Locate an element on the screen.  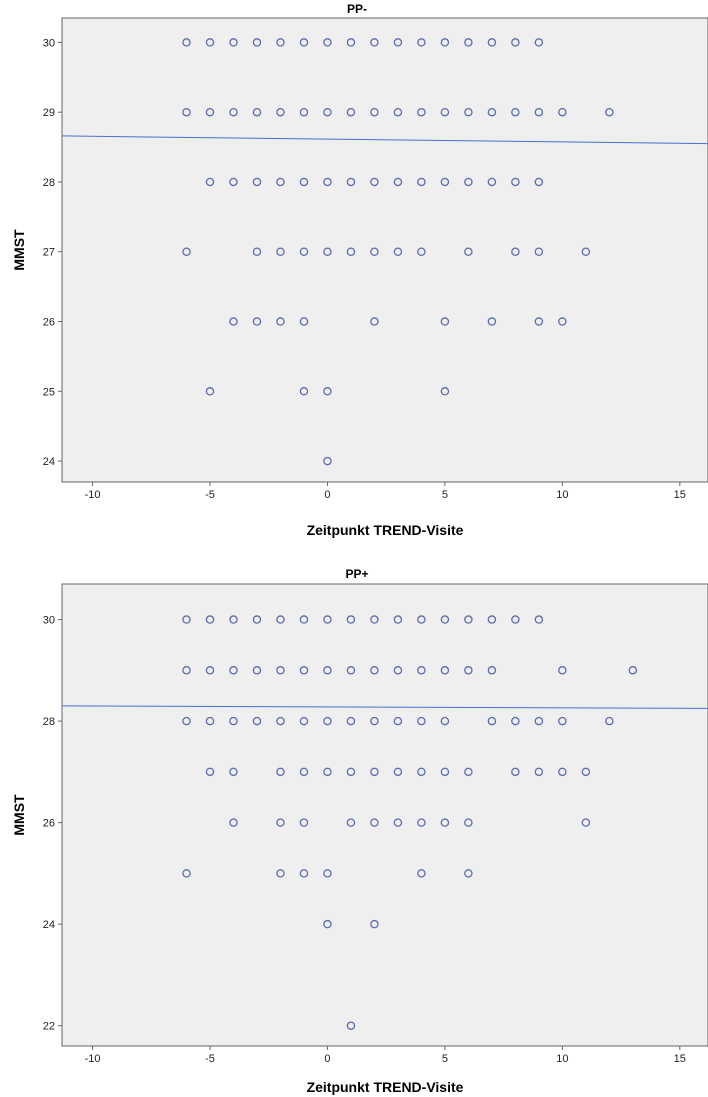
x-tick-label: 10 is located at coordinates (562, 495).